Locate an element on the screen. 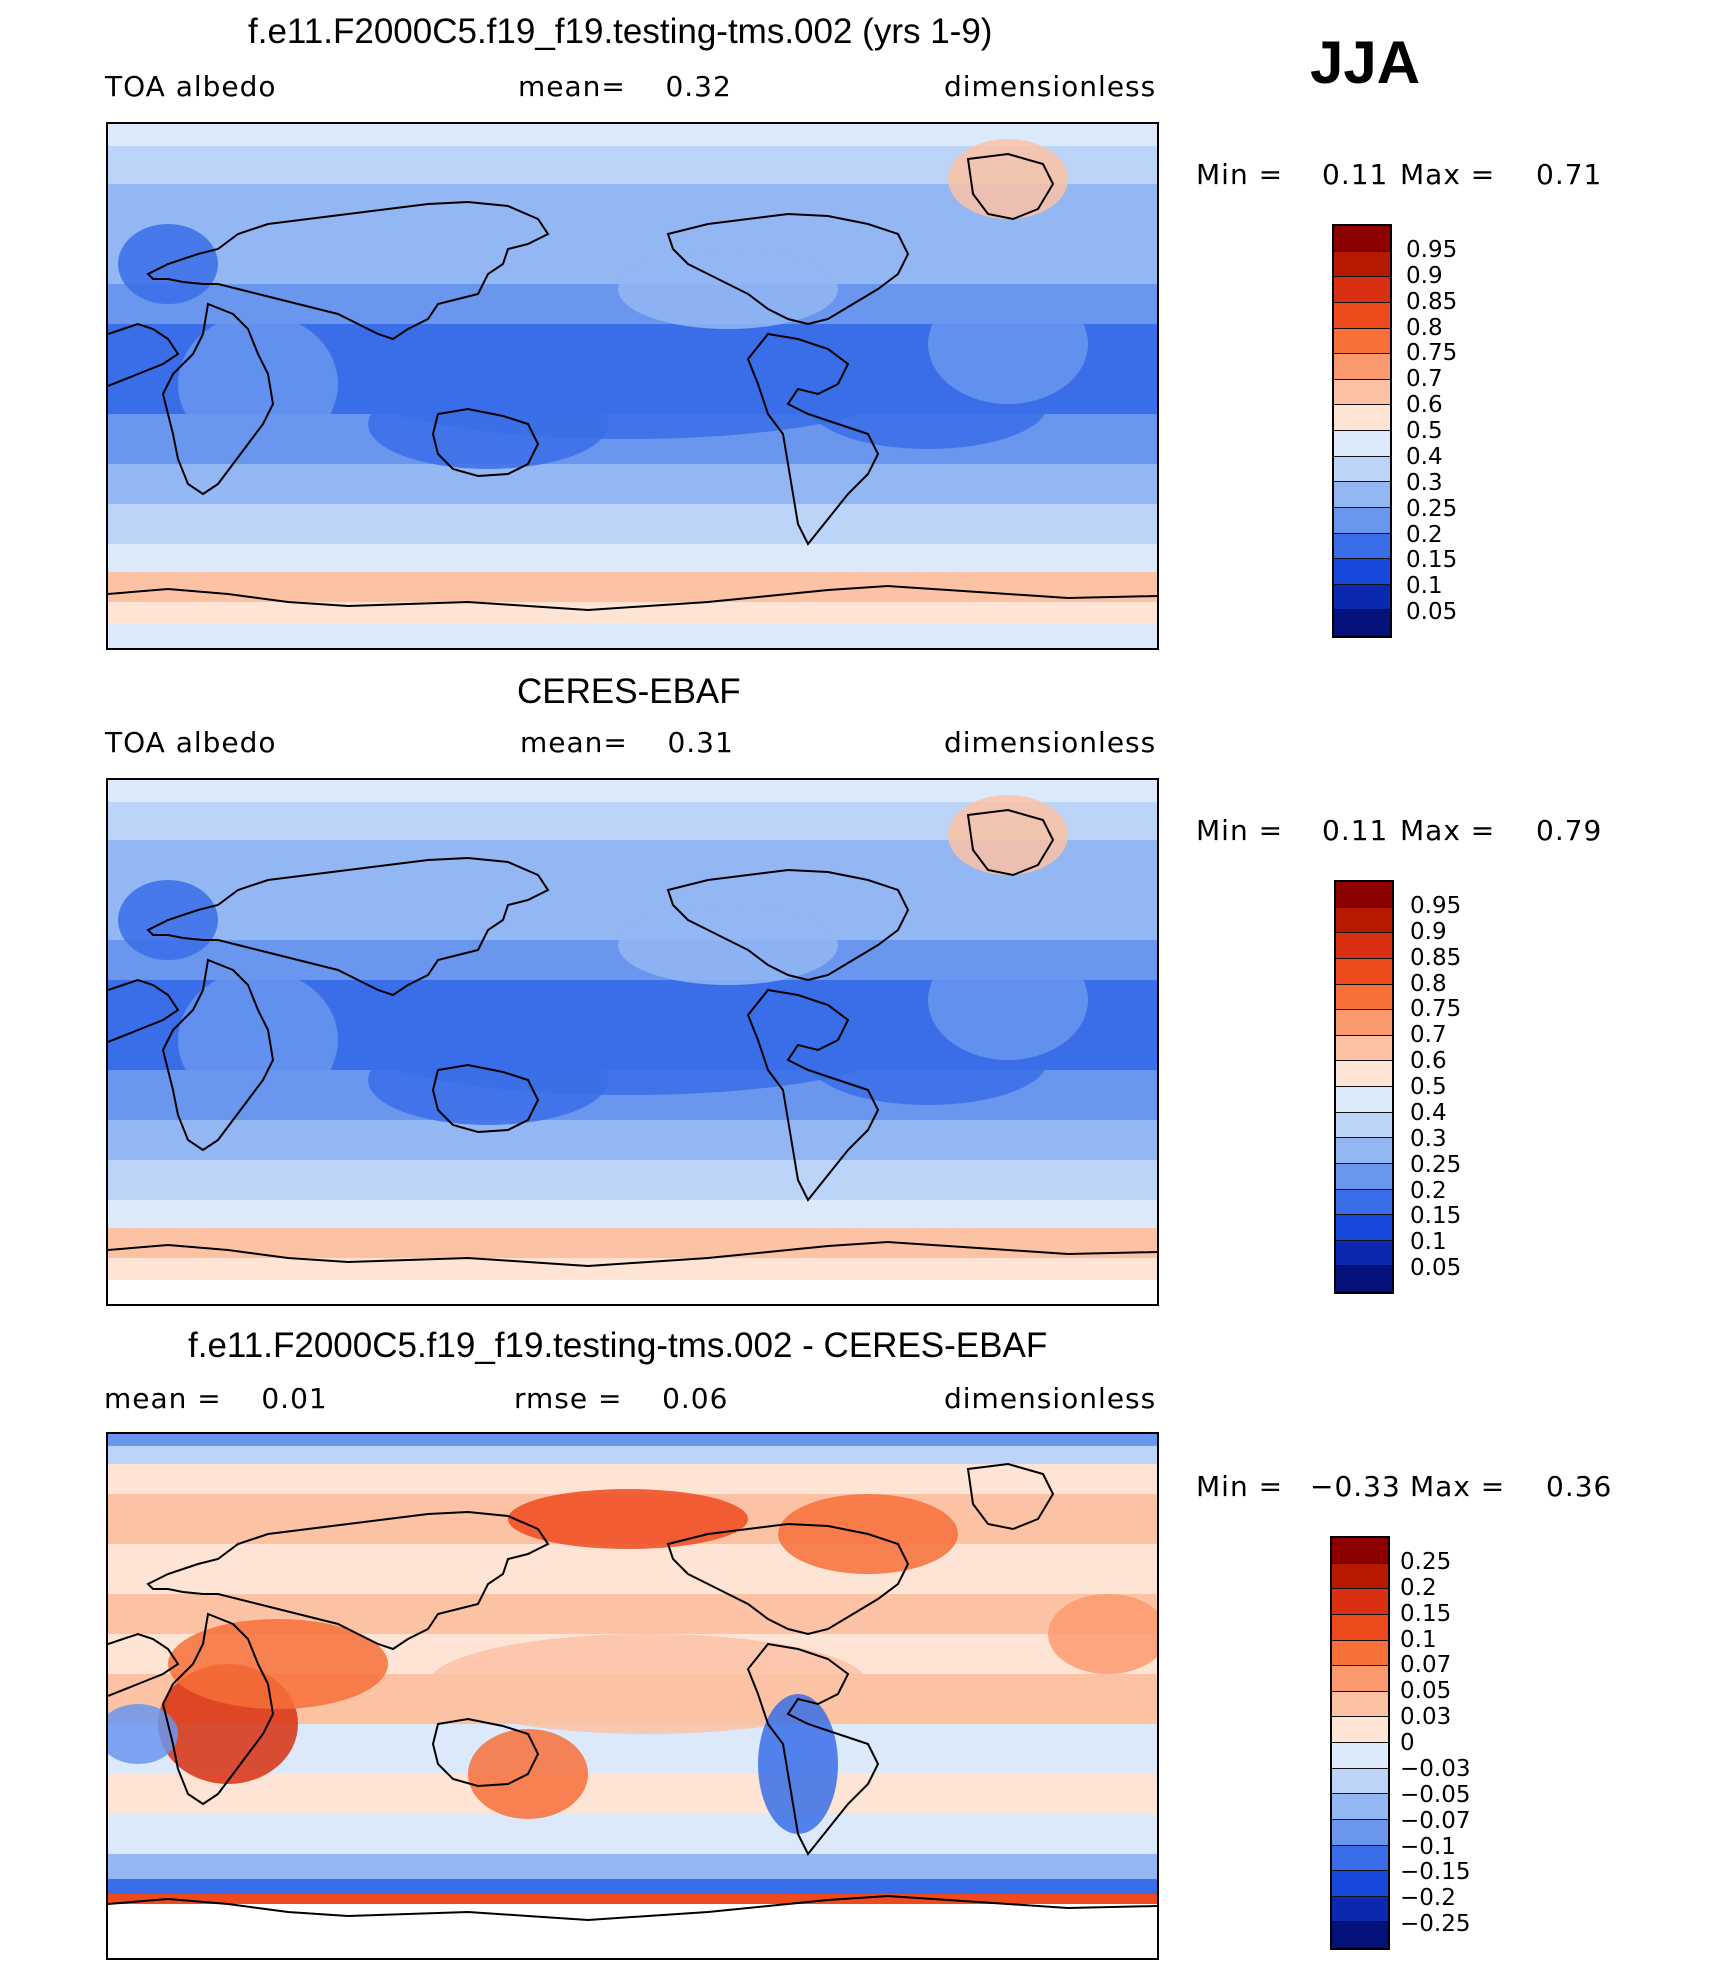 This screenshot has height=1963, width=1710. panel-1-variable-label: TOA albedo is located at coordinates (191, 86).